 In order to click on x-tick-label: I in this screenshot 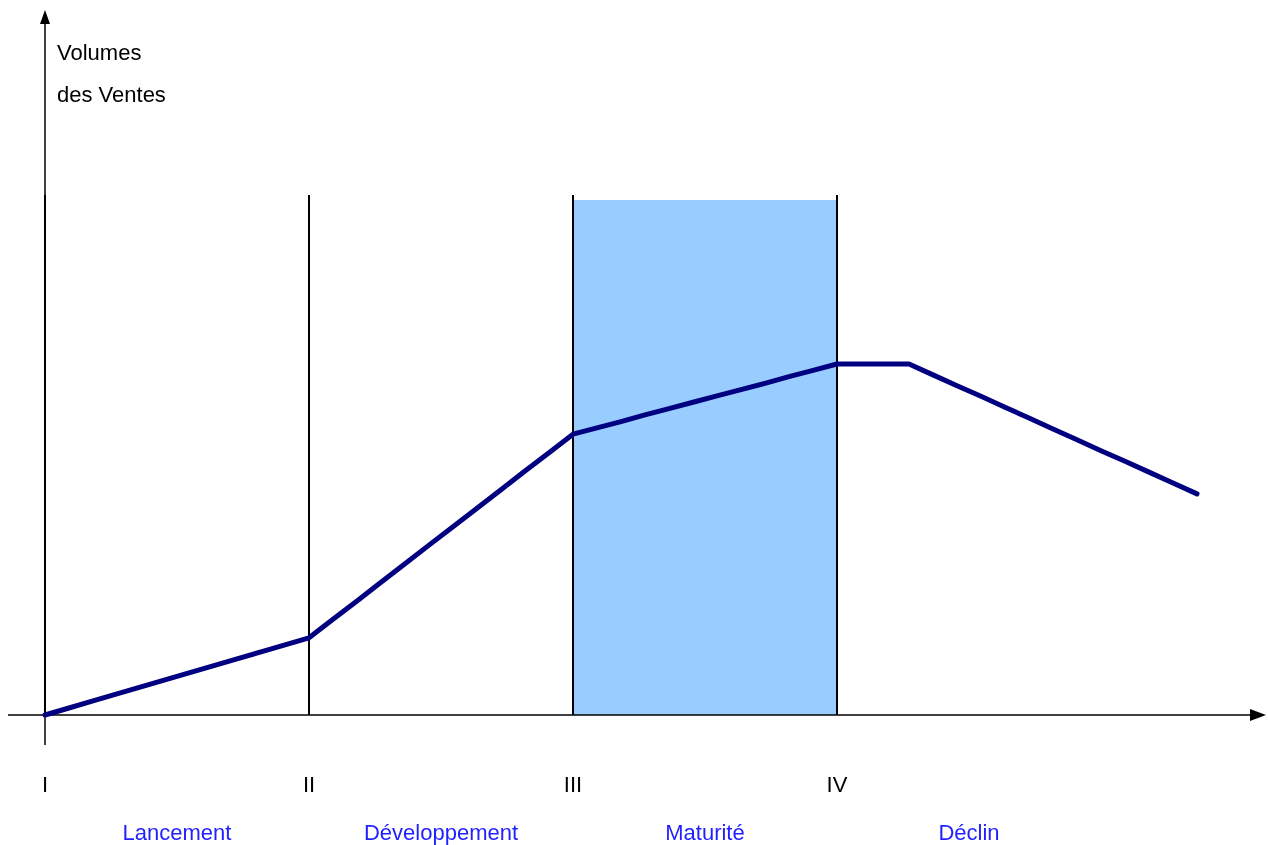, I will do `click(45, 784)`.